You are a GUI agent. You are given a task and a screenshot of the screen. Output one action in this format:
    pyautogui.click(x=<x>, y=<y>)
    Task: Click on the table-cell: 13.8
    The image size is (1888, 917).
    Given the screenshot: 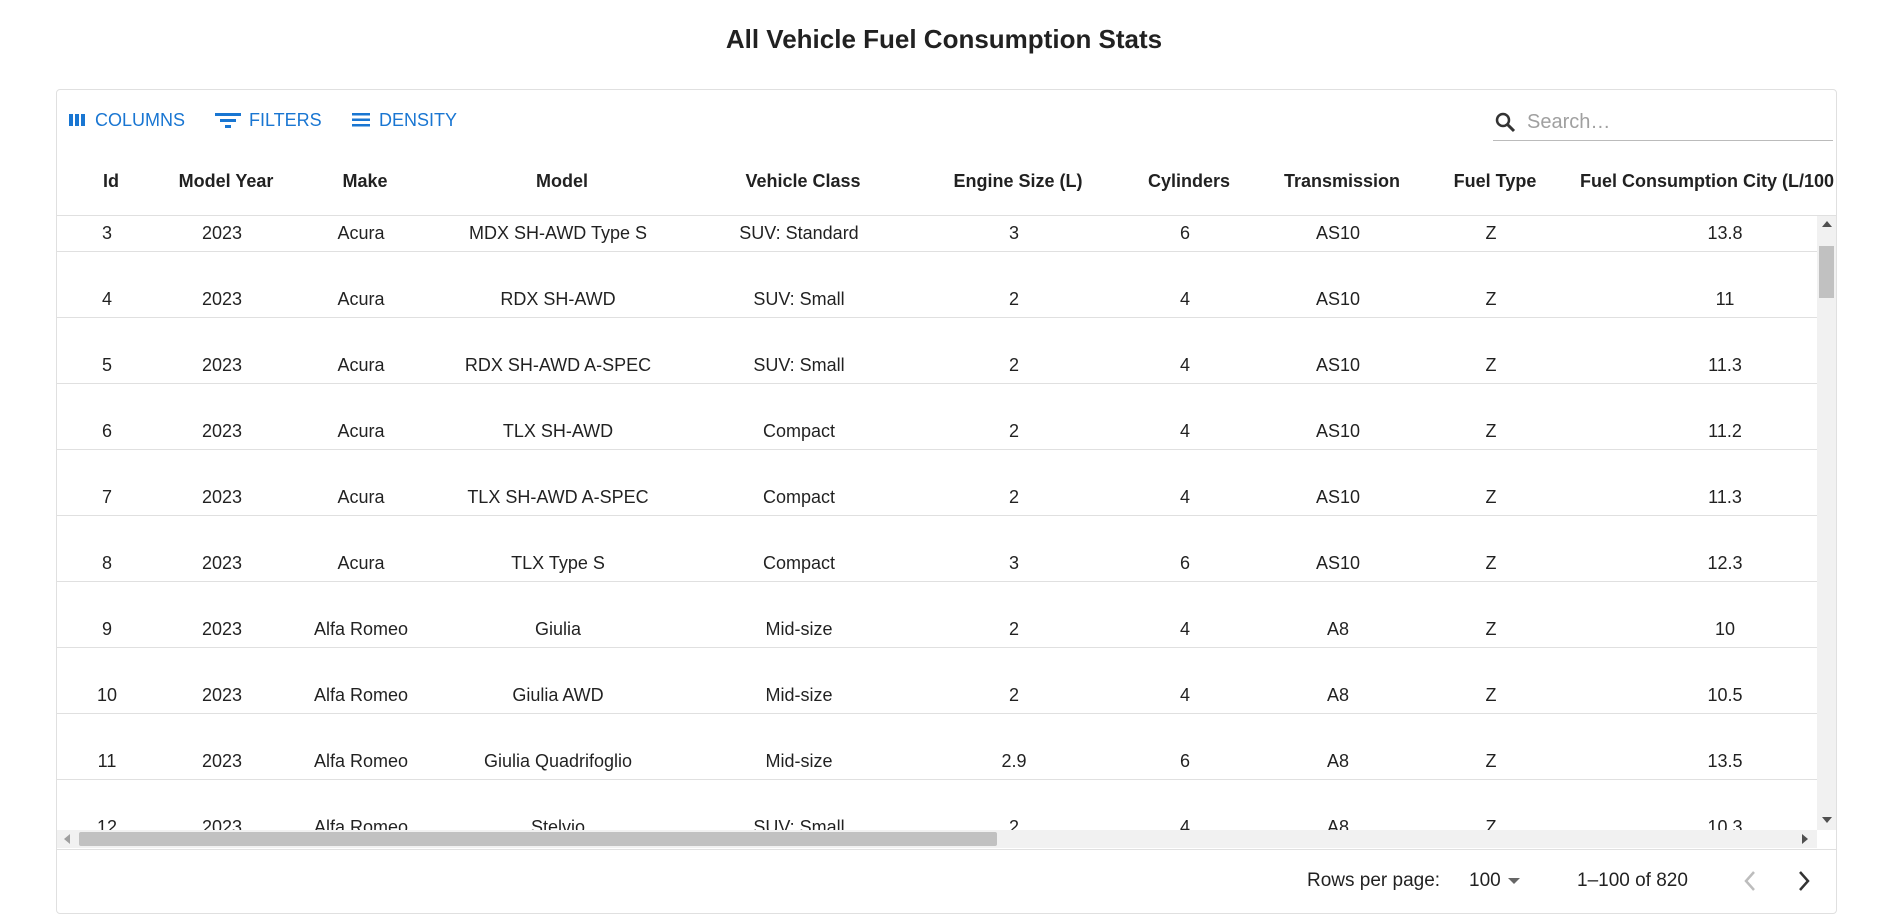 What is the action you would take?
    pyautogui.click(x=1725, y=233)
    